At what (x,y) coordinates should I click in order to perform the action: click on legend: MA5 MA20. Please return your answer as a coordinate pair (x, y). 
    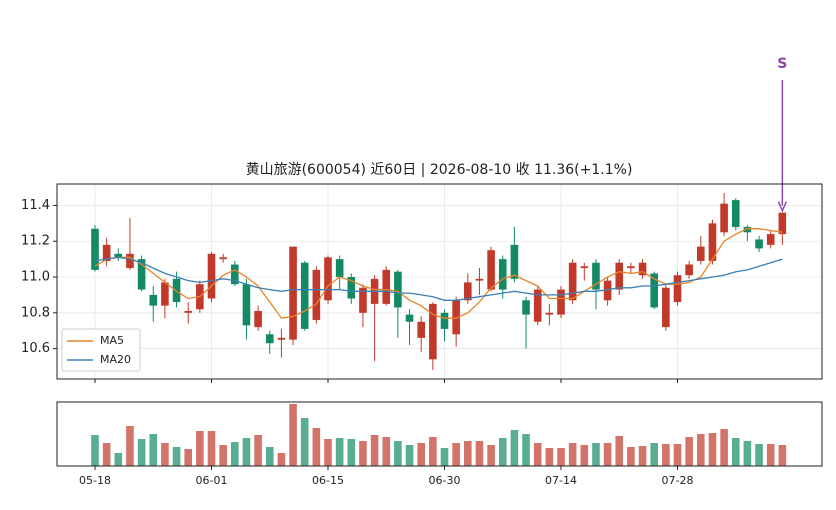
    Looking at the image, I should click on (101, 350).